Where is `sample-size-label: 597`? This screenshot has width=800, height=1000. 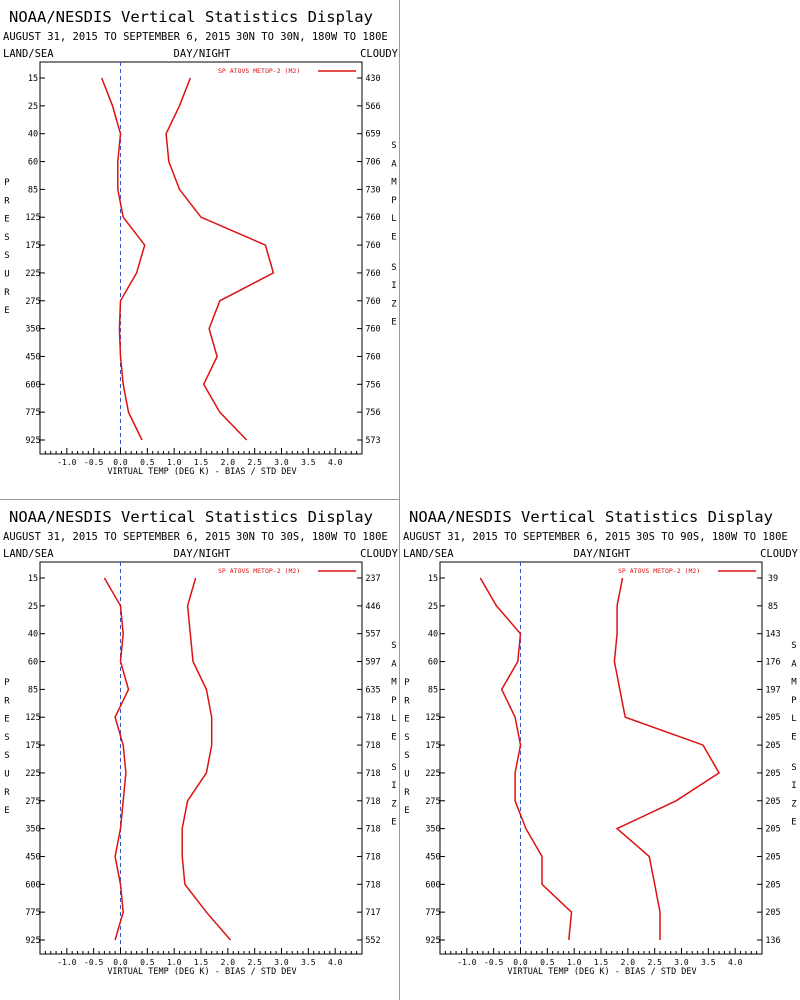
sample-size-label: 597 is located at coordinates (372, 663).